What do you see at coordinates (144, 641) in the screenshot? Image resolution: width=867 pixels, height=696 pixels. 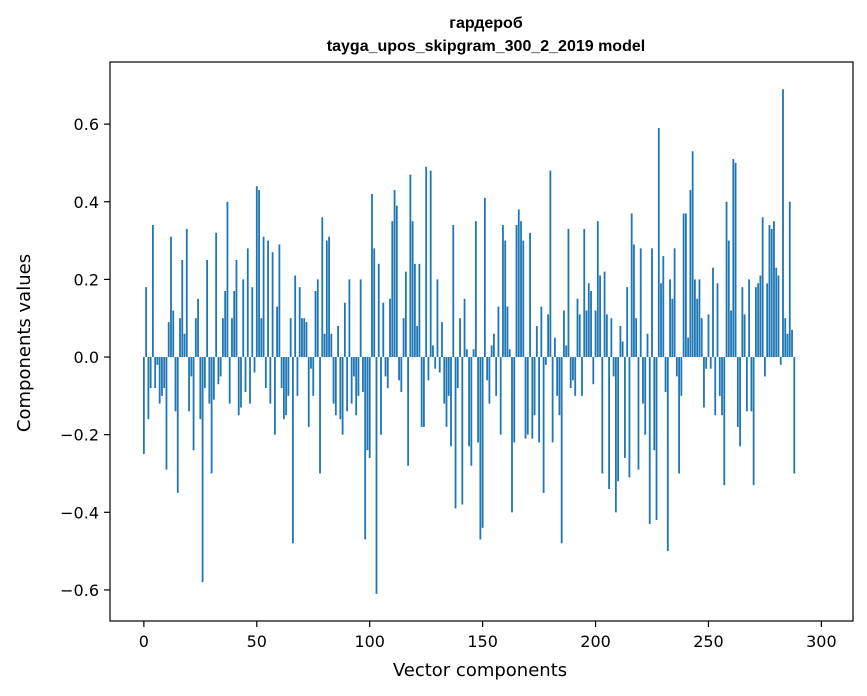 I see `x-tick-label: 0` at bounding box center [144, 641].